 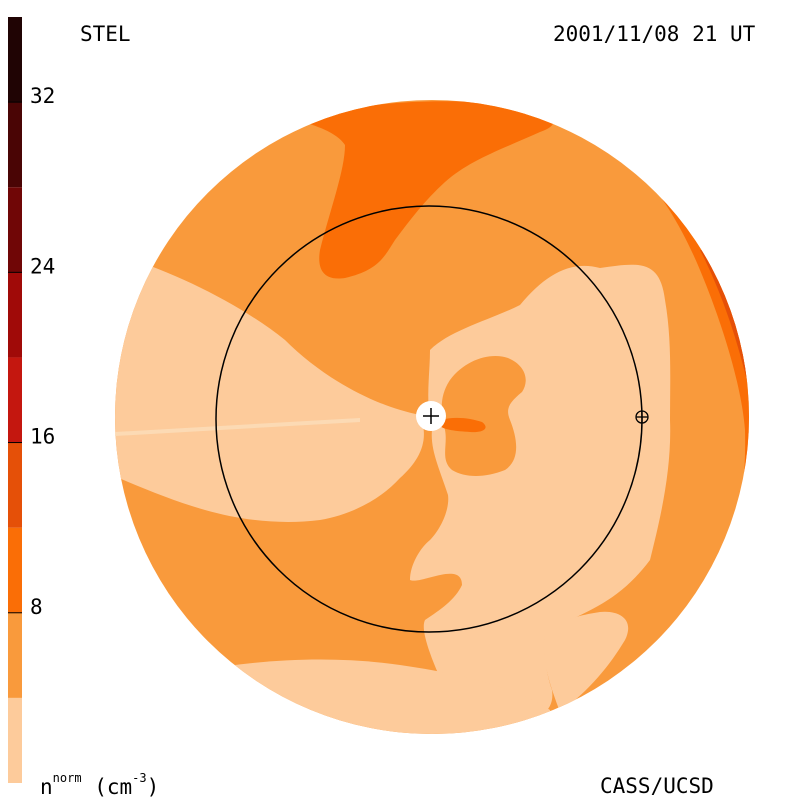 What do you see at coordinates (105, 34) in the screenshot?
I see `title-left: STEL` at bounding box center [105, 34].